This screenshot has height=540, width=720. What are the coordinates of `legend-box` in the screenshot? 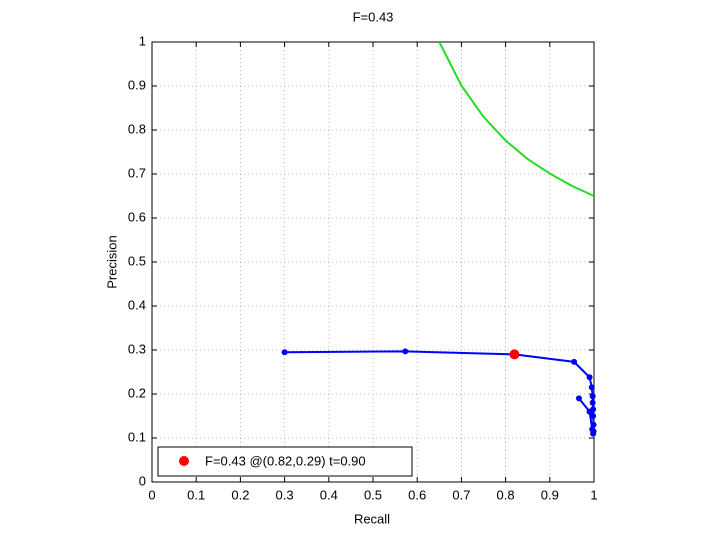 It's located at (285, 461).